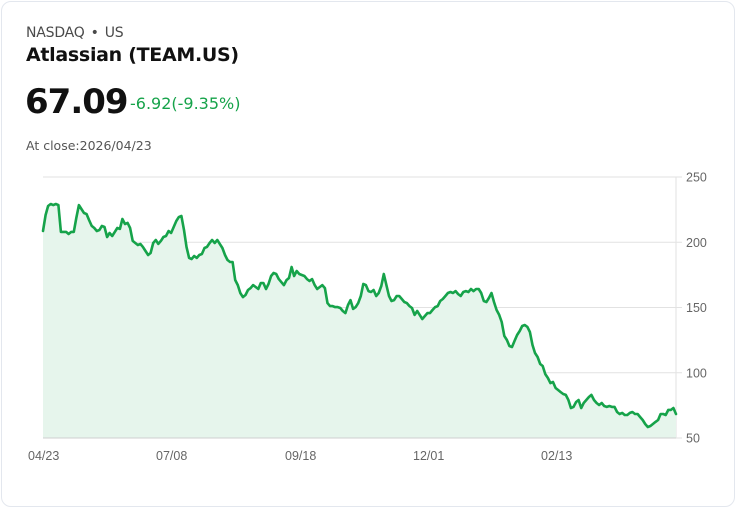 This screenshot has width=736, height=508. What do you see at coordinates (696, 308) in the screenshot?
I see `y-tick-label: 150` at bounding box center [696, 308].